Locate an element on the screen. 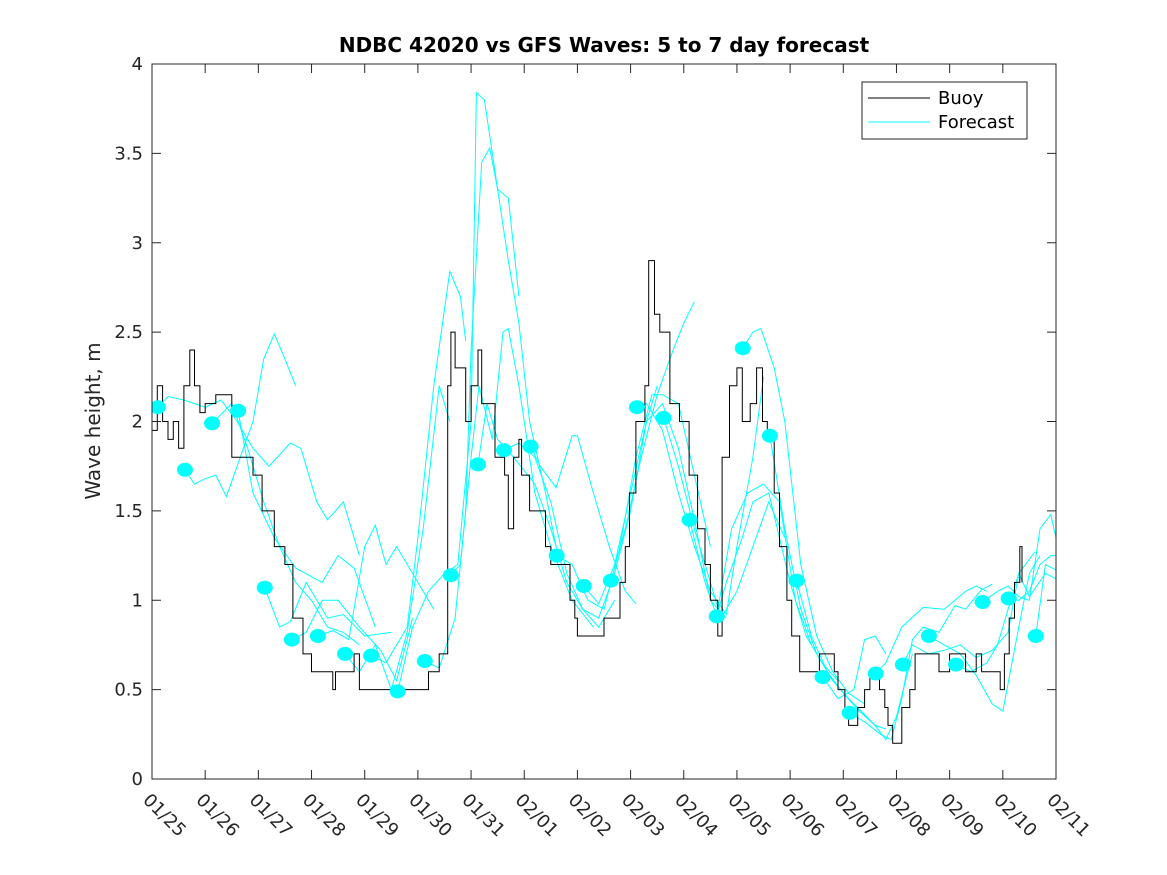  x-tick-label: 01/29 is located at coordinates (377, 816).